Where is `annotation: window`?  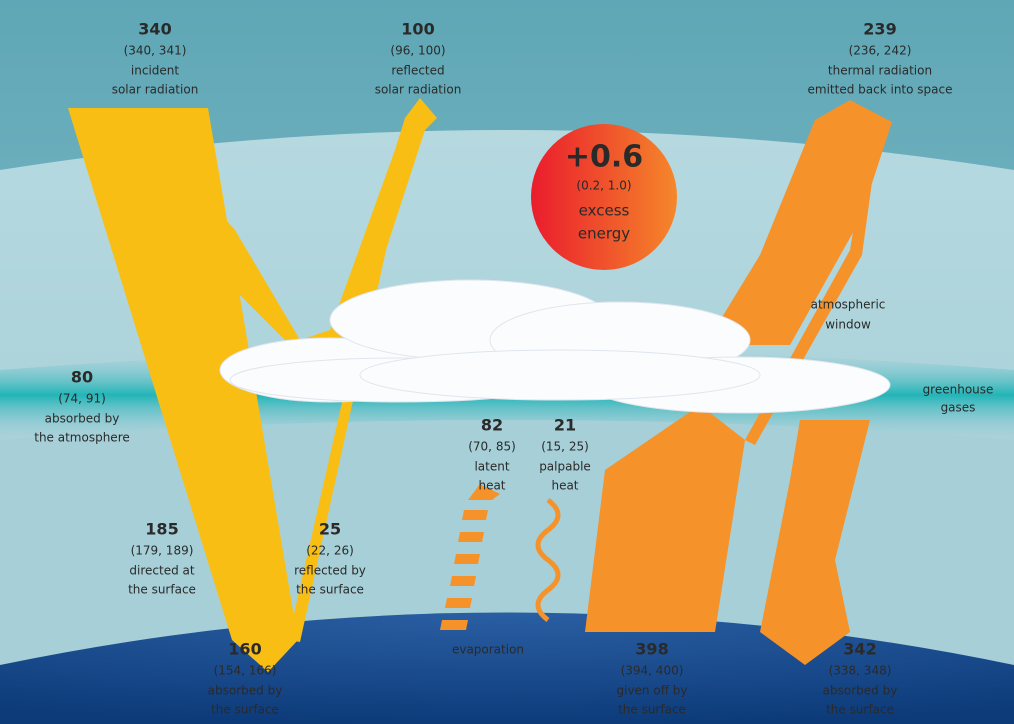
annotation: window is located at coordinates (848, 325).